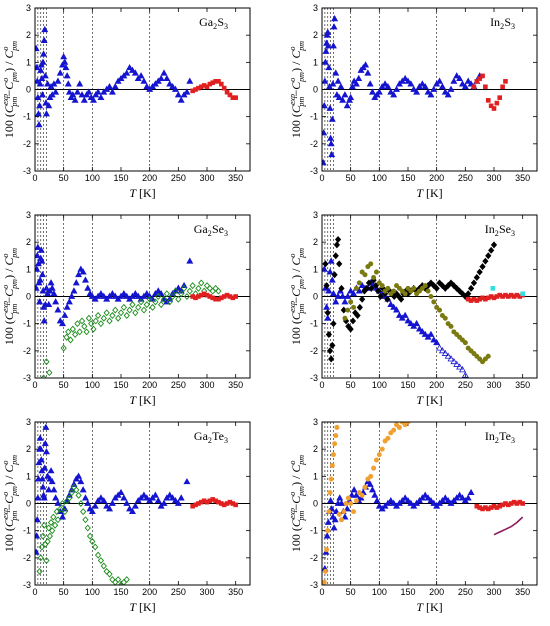 The image size is (550, 626). What do you see at coordinates (415, 90) in the screenshot?
I see `data-layer` at bounding box center [415, 90].